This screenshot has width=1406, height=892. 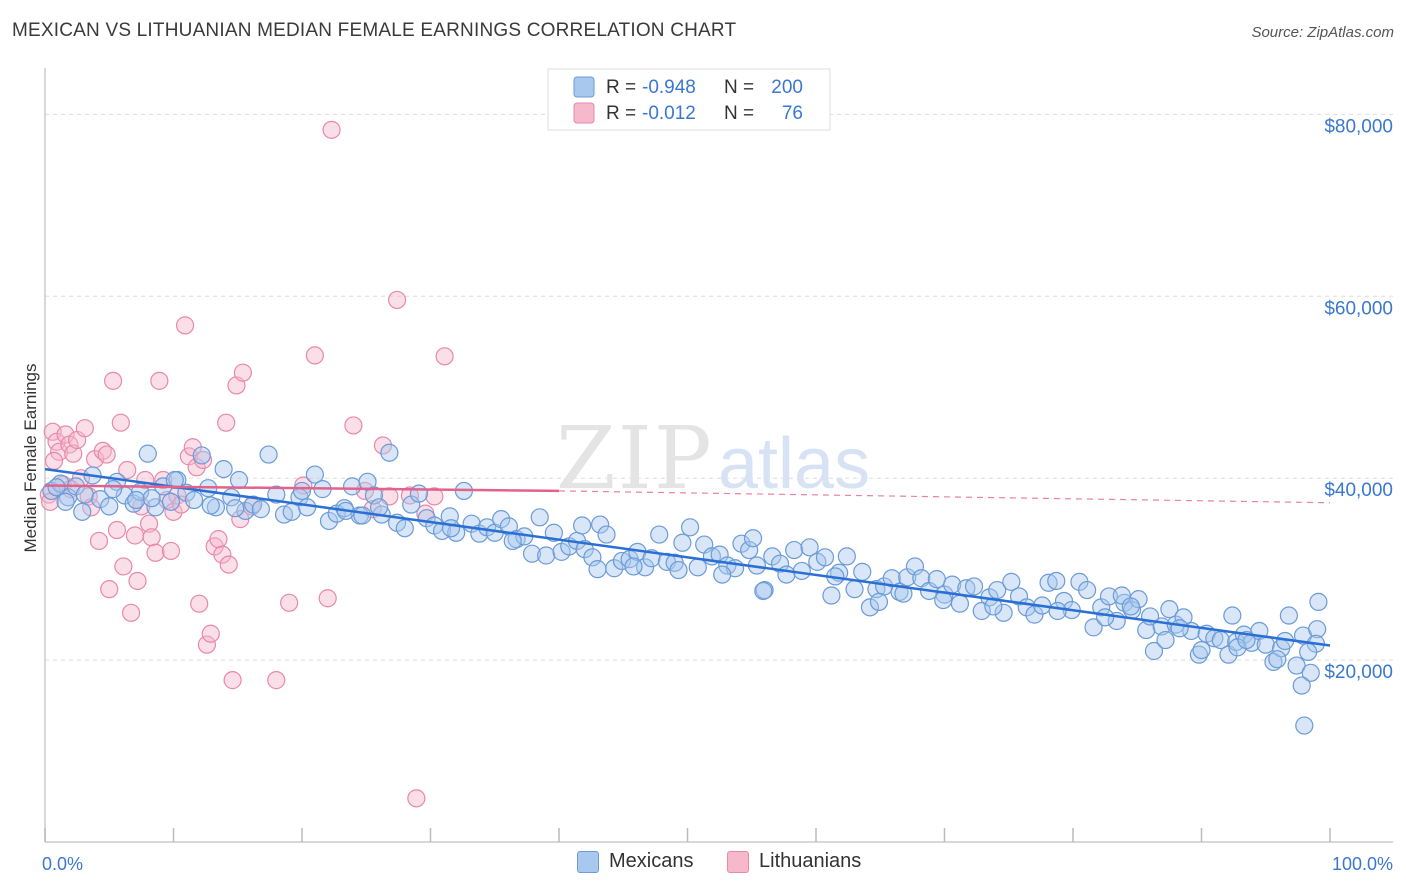 What do you see at coordinates (1358, 126) in the screenshot?
I see `y-tick-label: $80,000` at bounding box center [1358, 126].